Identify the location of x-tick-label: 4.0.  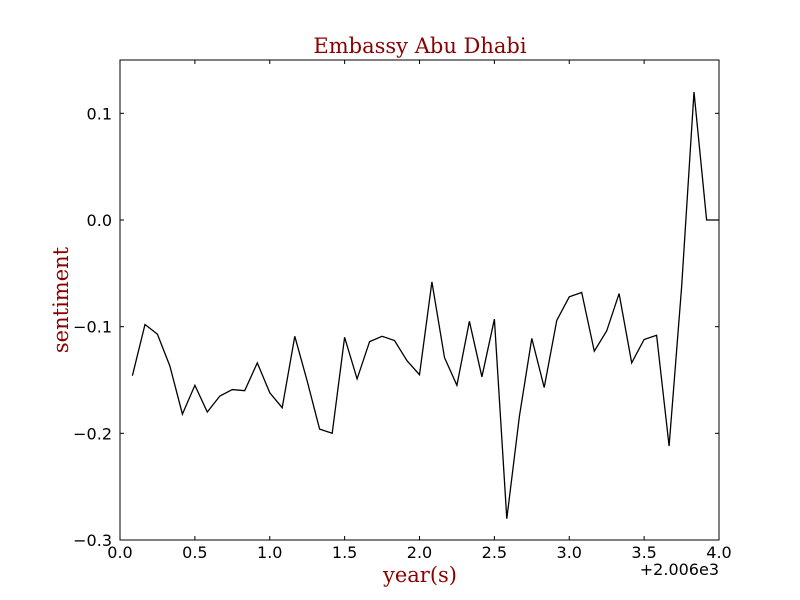
(718, 552).